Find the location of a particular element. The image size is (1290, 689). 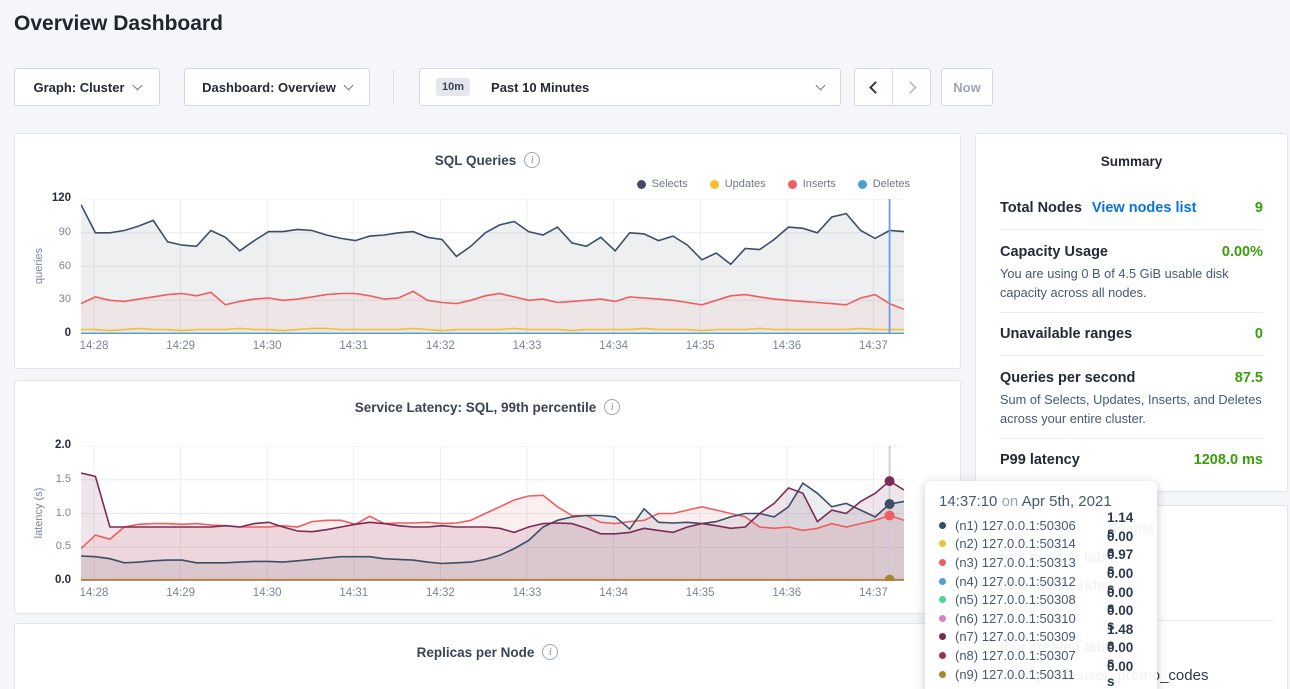

legend-label: Updates is located at coordinates (745, 184).